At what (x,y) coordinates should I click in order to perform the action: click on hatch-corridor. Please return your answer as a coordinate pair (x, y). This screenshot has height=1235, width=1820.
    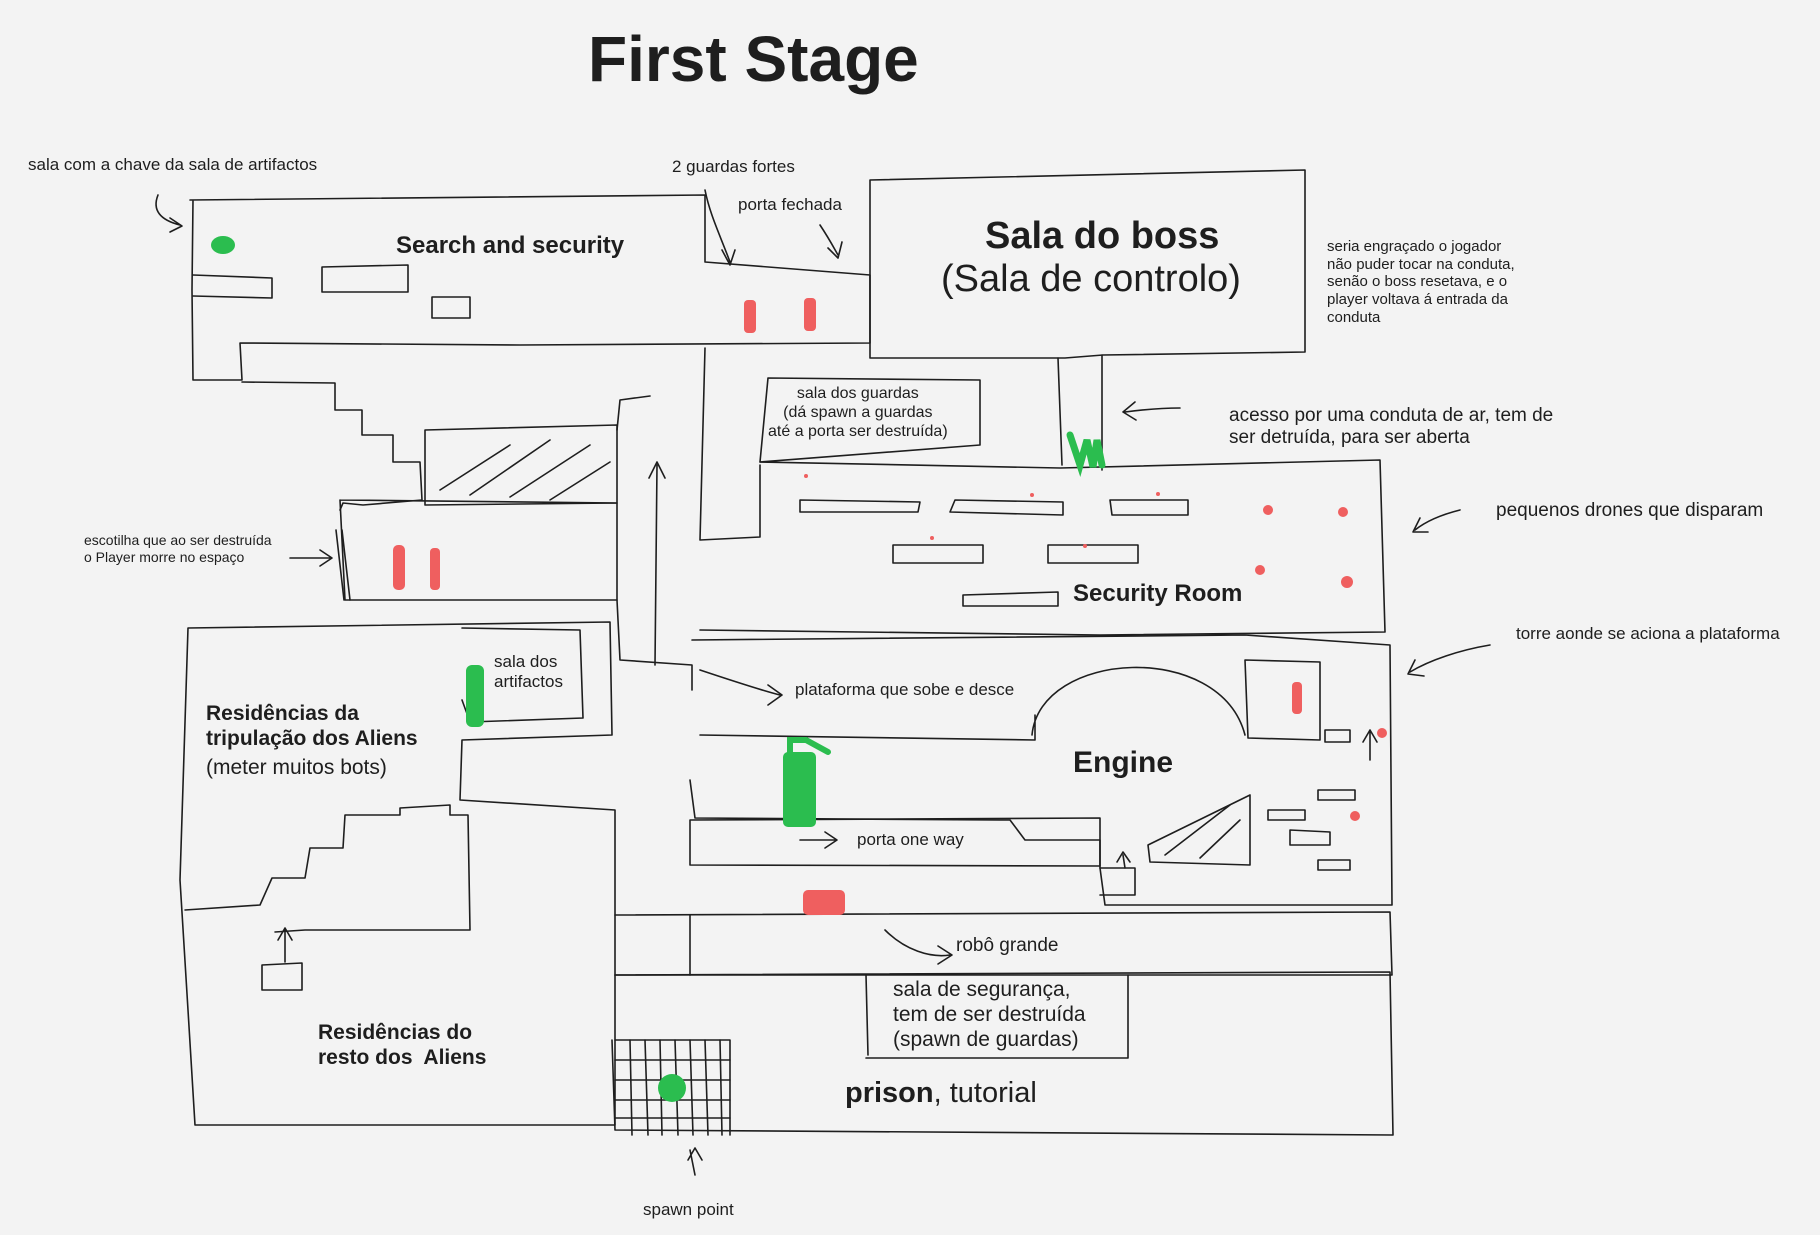
    Looking at the image, I should click on (478, 550).